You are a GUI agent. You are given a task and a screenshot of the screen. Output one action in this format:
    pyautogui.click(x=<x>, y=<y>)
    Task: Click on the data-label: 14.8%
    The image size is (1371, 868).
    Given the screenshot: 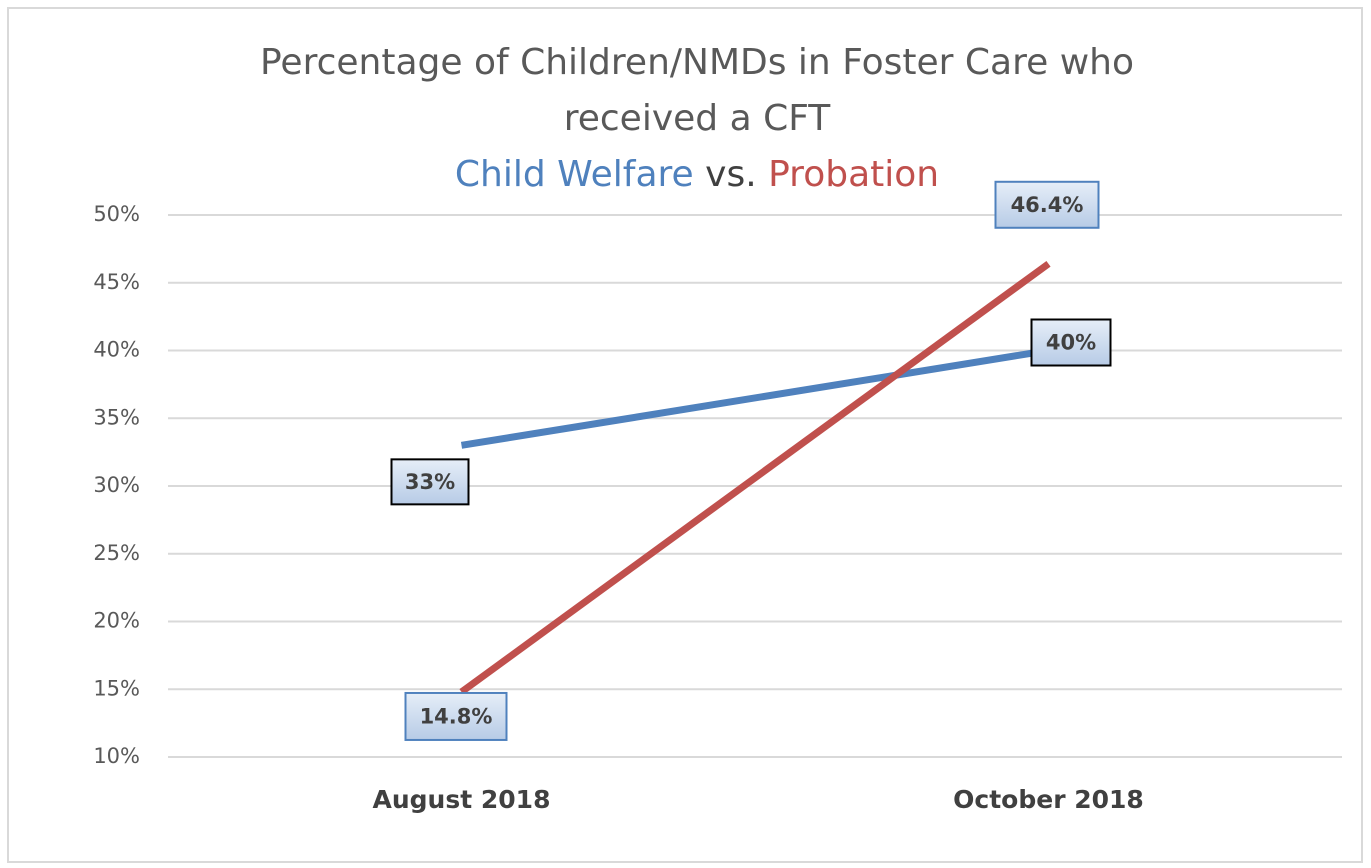 What is the action you would take?
    pyautogui.click(x=456, y=716)
    